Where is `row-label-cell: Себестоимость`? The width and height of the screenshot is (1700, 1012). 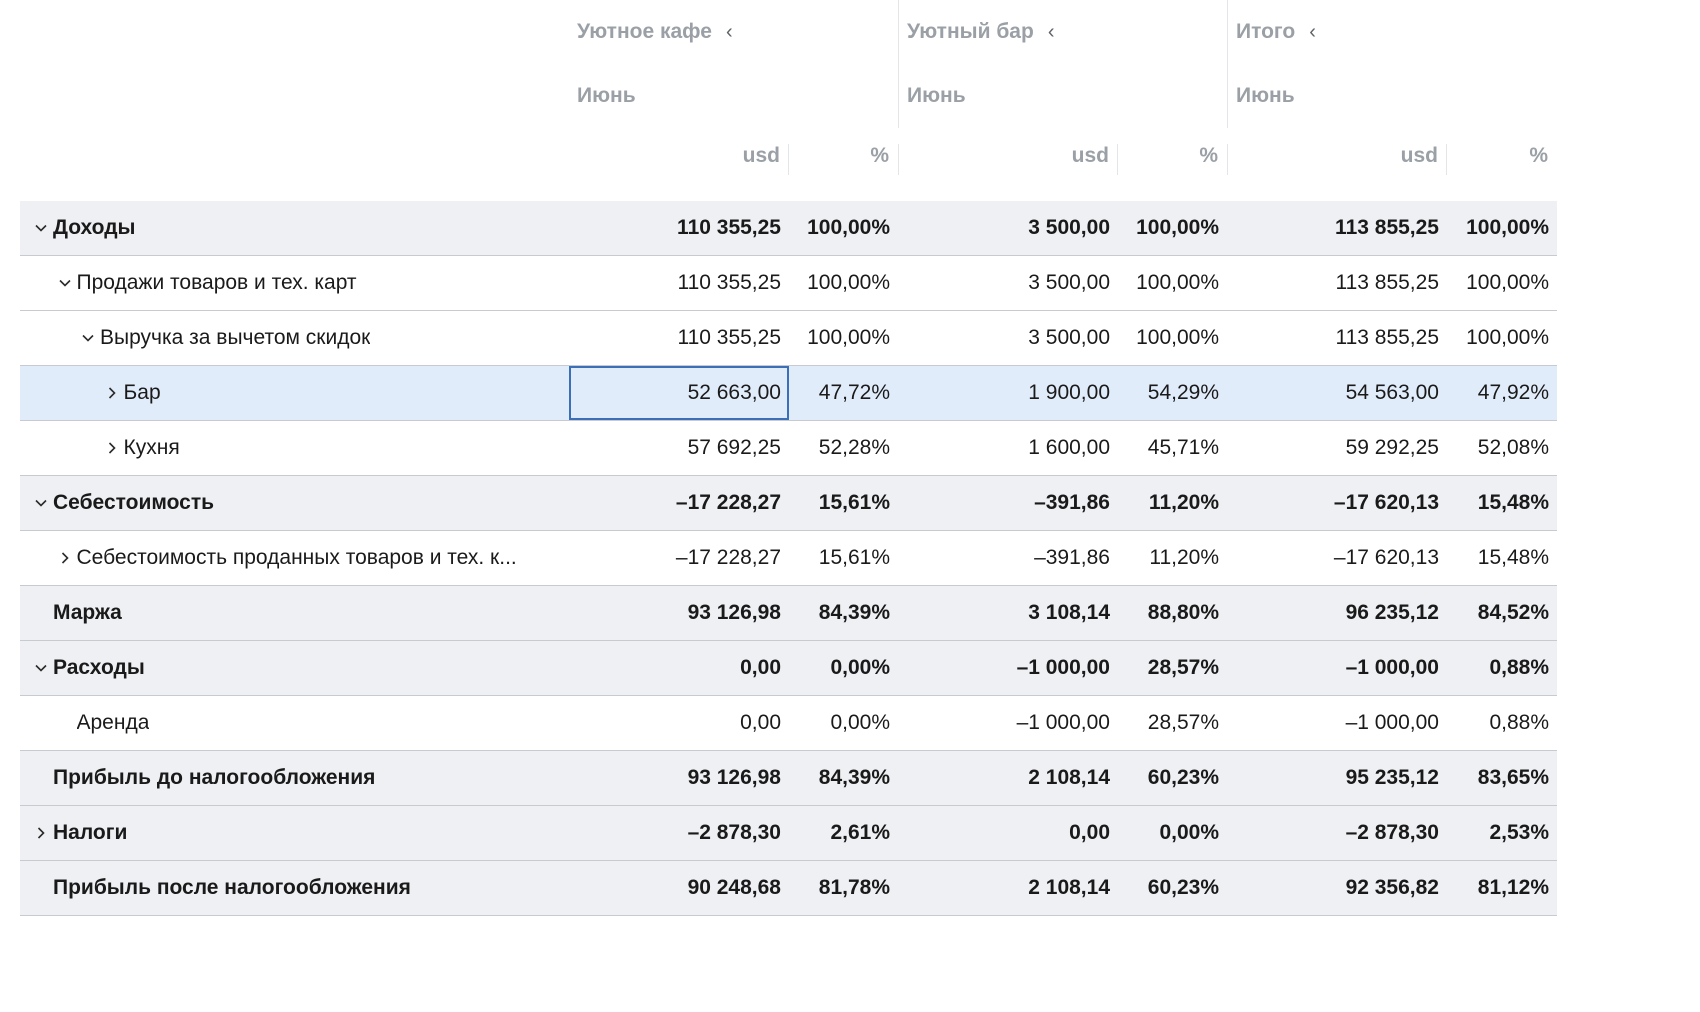 row-label-cell: Себестоимость is located at coordinates (294, 503).